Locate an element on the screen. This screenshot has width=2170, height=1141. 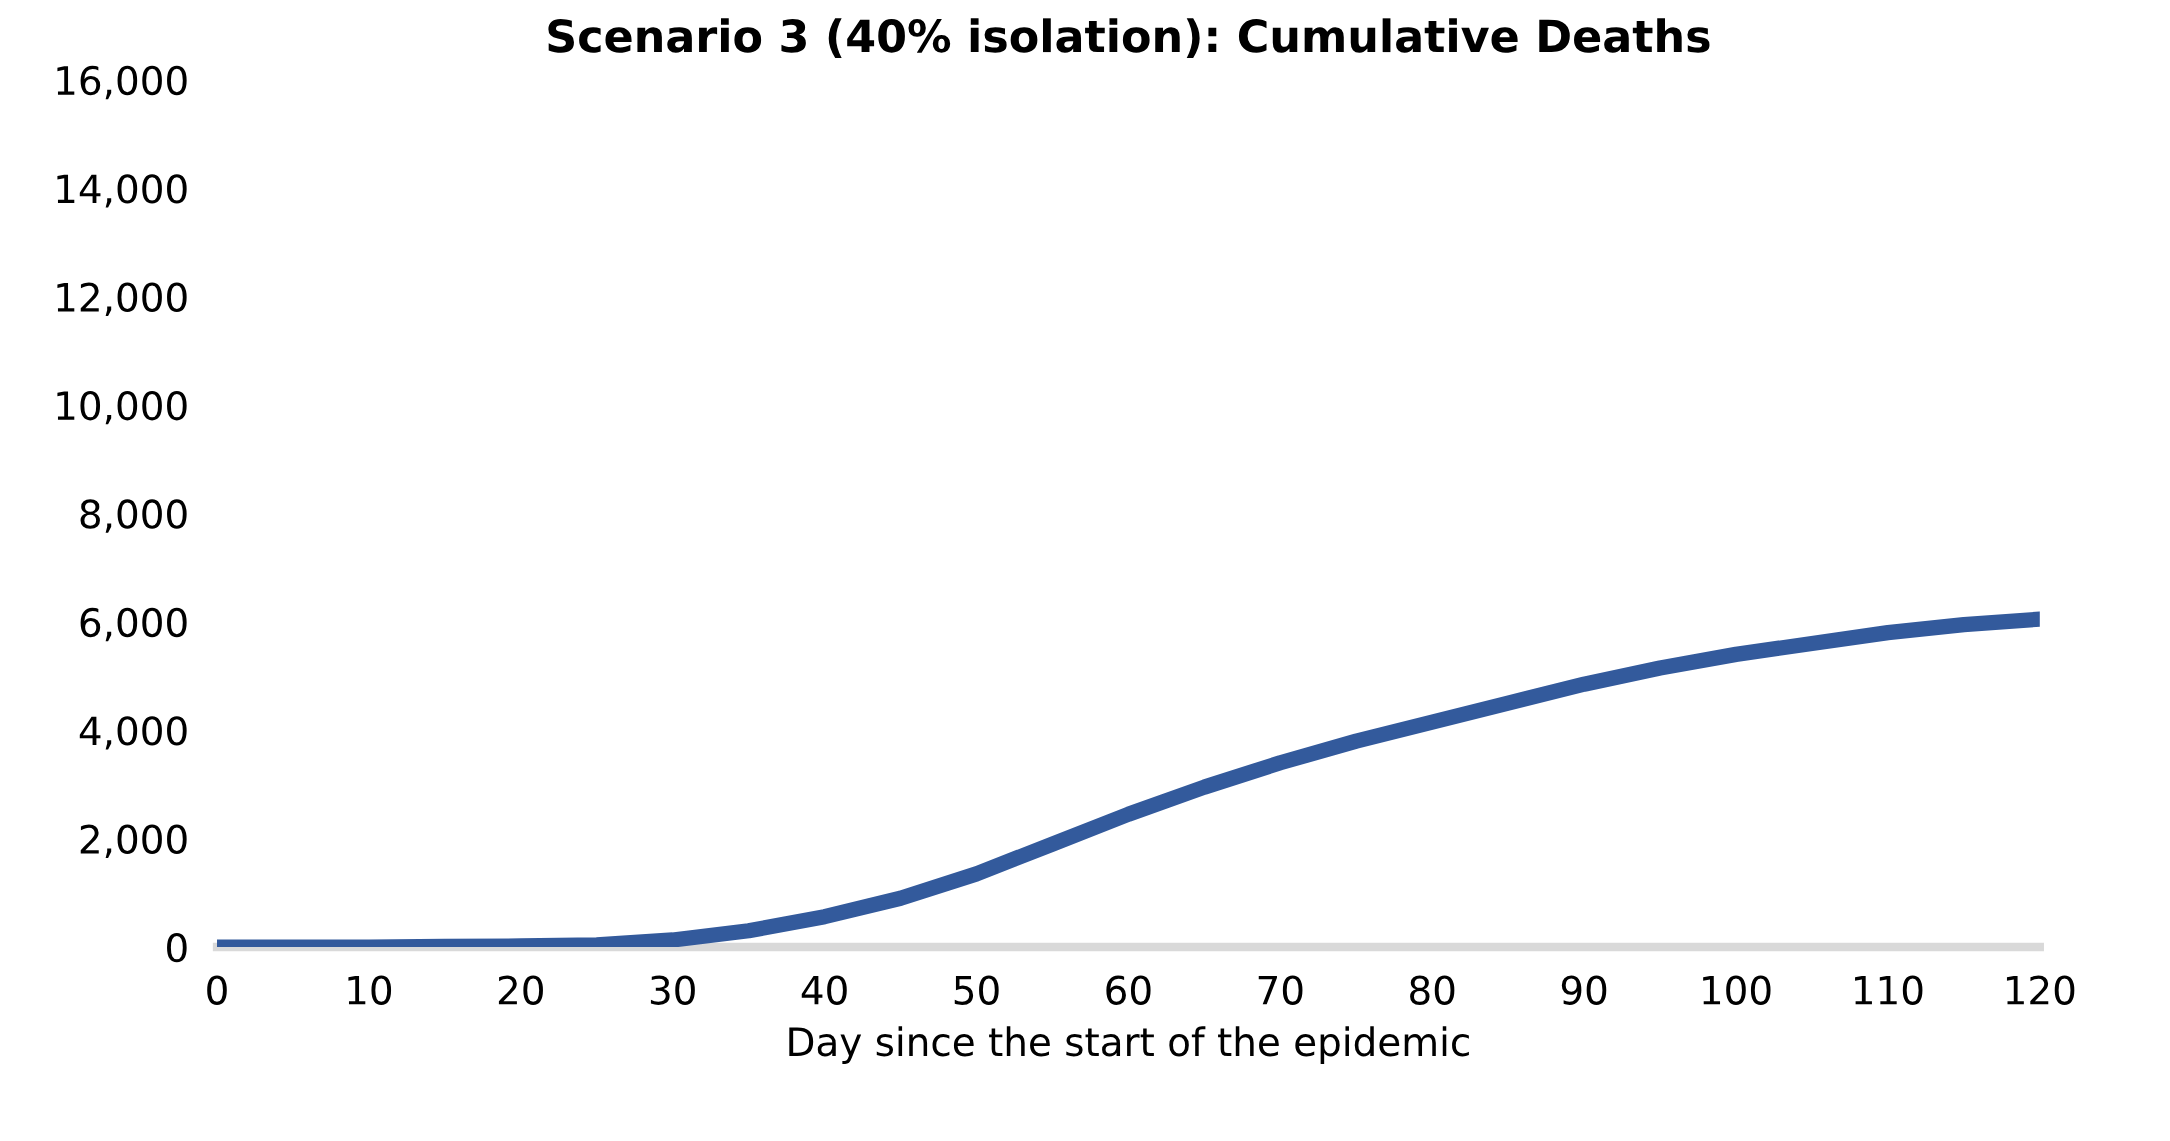
x-tick-label: 40 is located at coordinates (824, 990).